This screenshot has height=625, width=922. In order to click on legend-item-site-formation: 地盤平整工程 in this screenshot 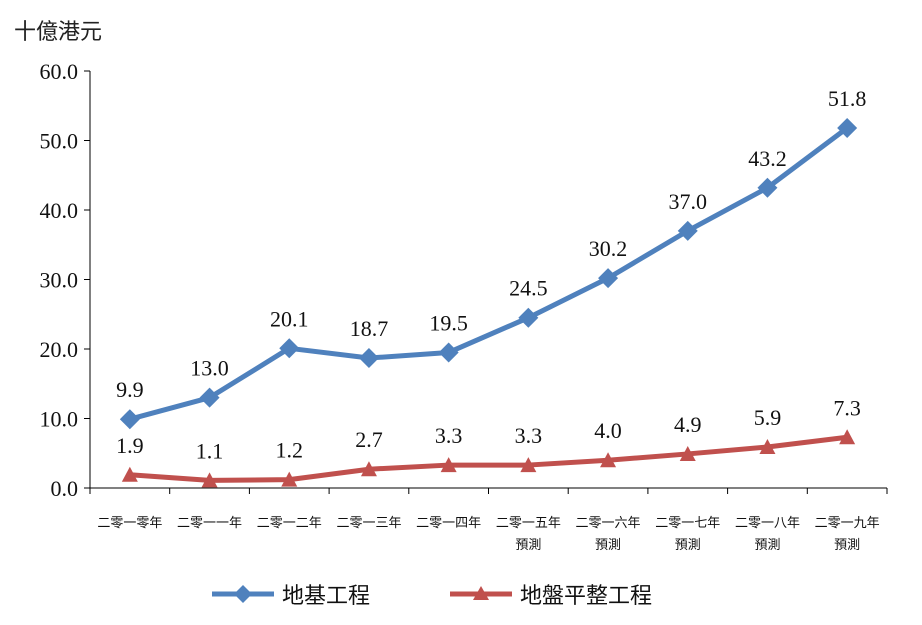, I will do `click(550, 594)`.